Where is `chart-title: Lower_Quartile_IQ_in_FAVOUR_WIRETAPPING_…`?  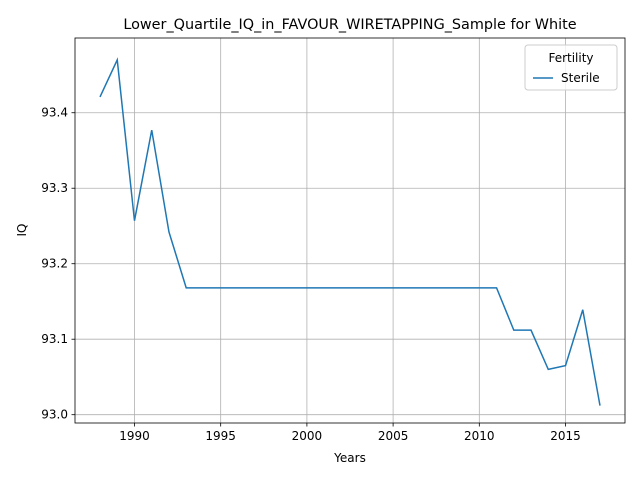 chart-title: Lower_Quartile_IQ_in_FAVOUR_WIRETAPPING_… is located at coordinates (349, 25).